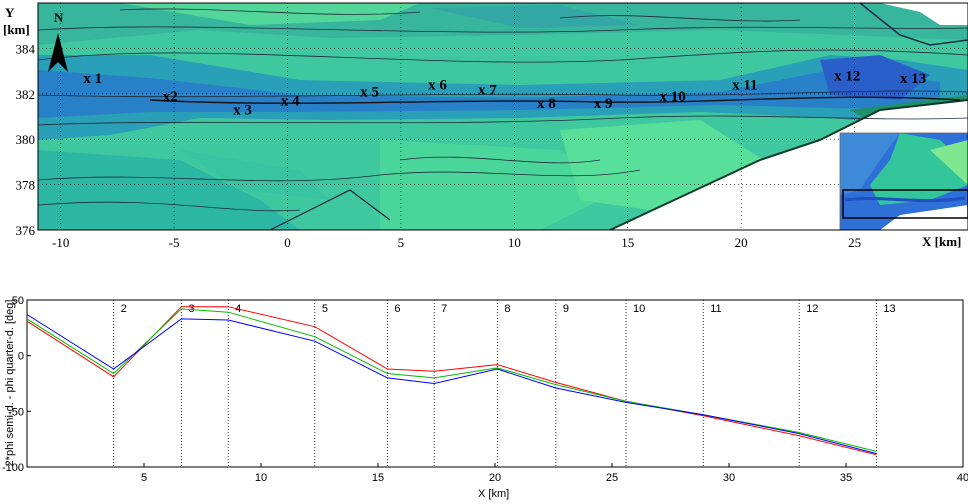  I want to click on station-label: x 8, so click(546, 104).